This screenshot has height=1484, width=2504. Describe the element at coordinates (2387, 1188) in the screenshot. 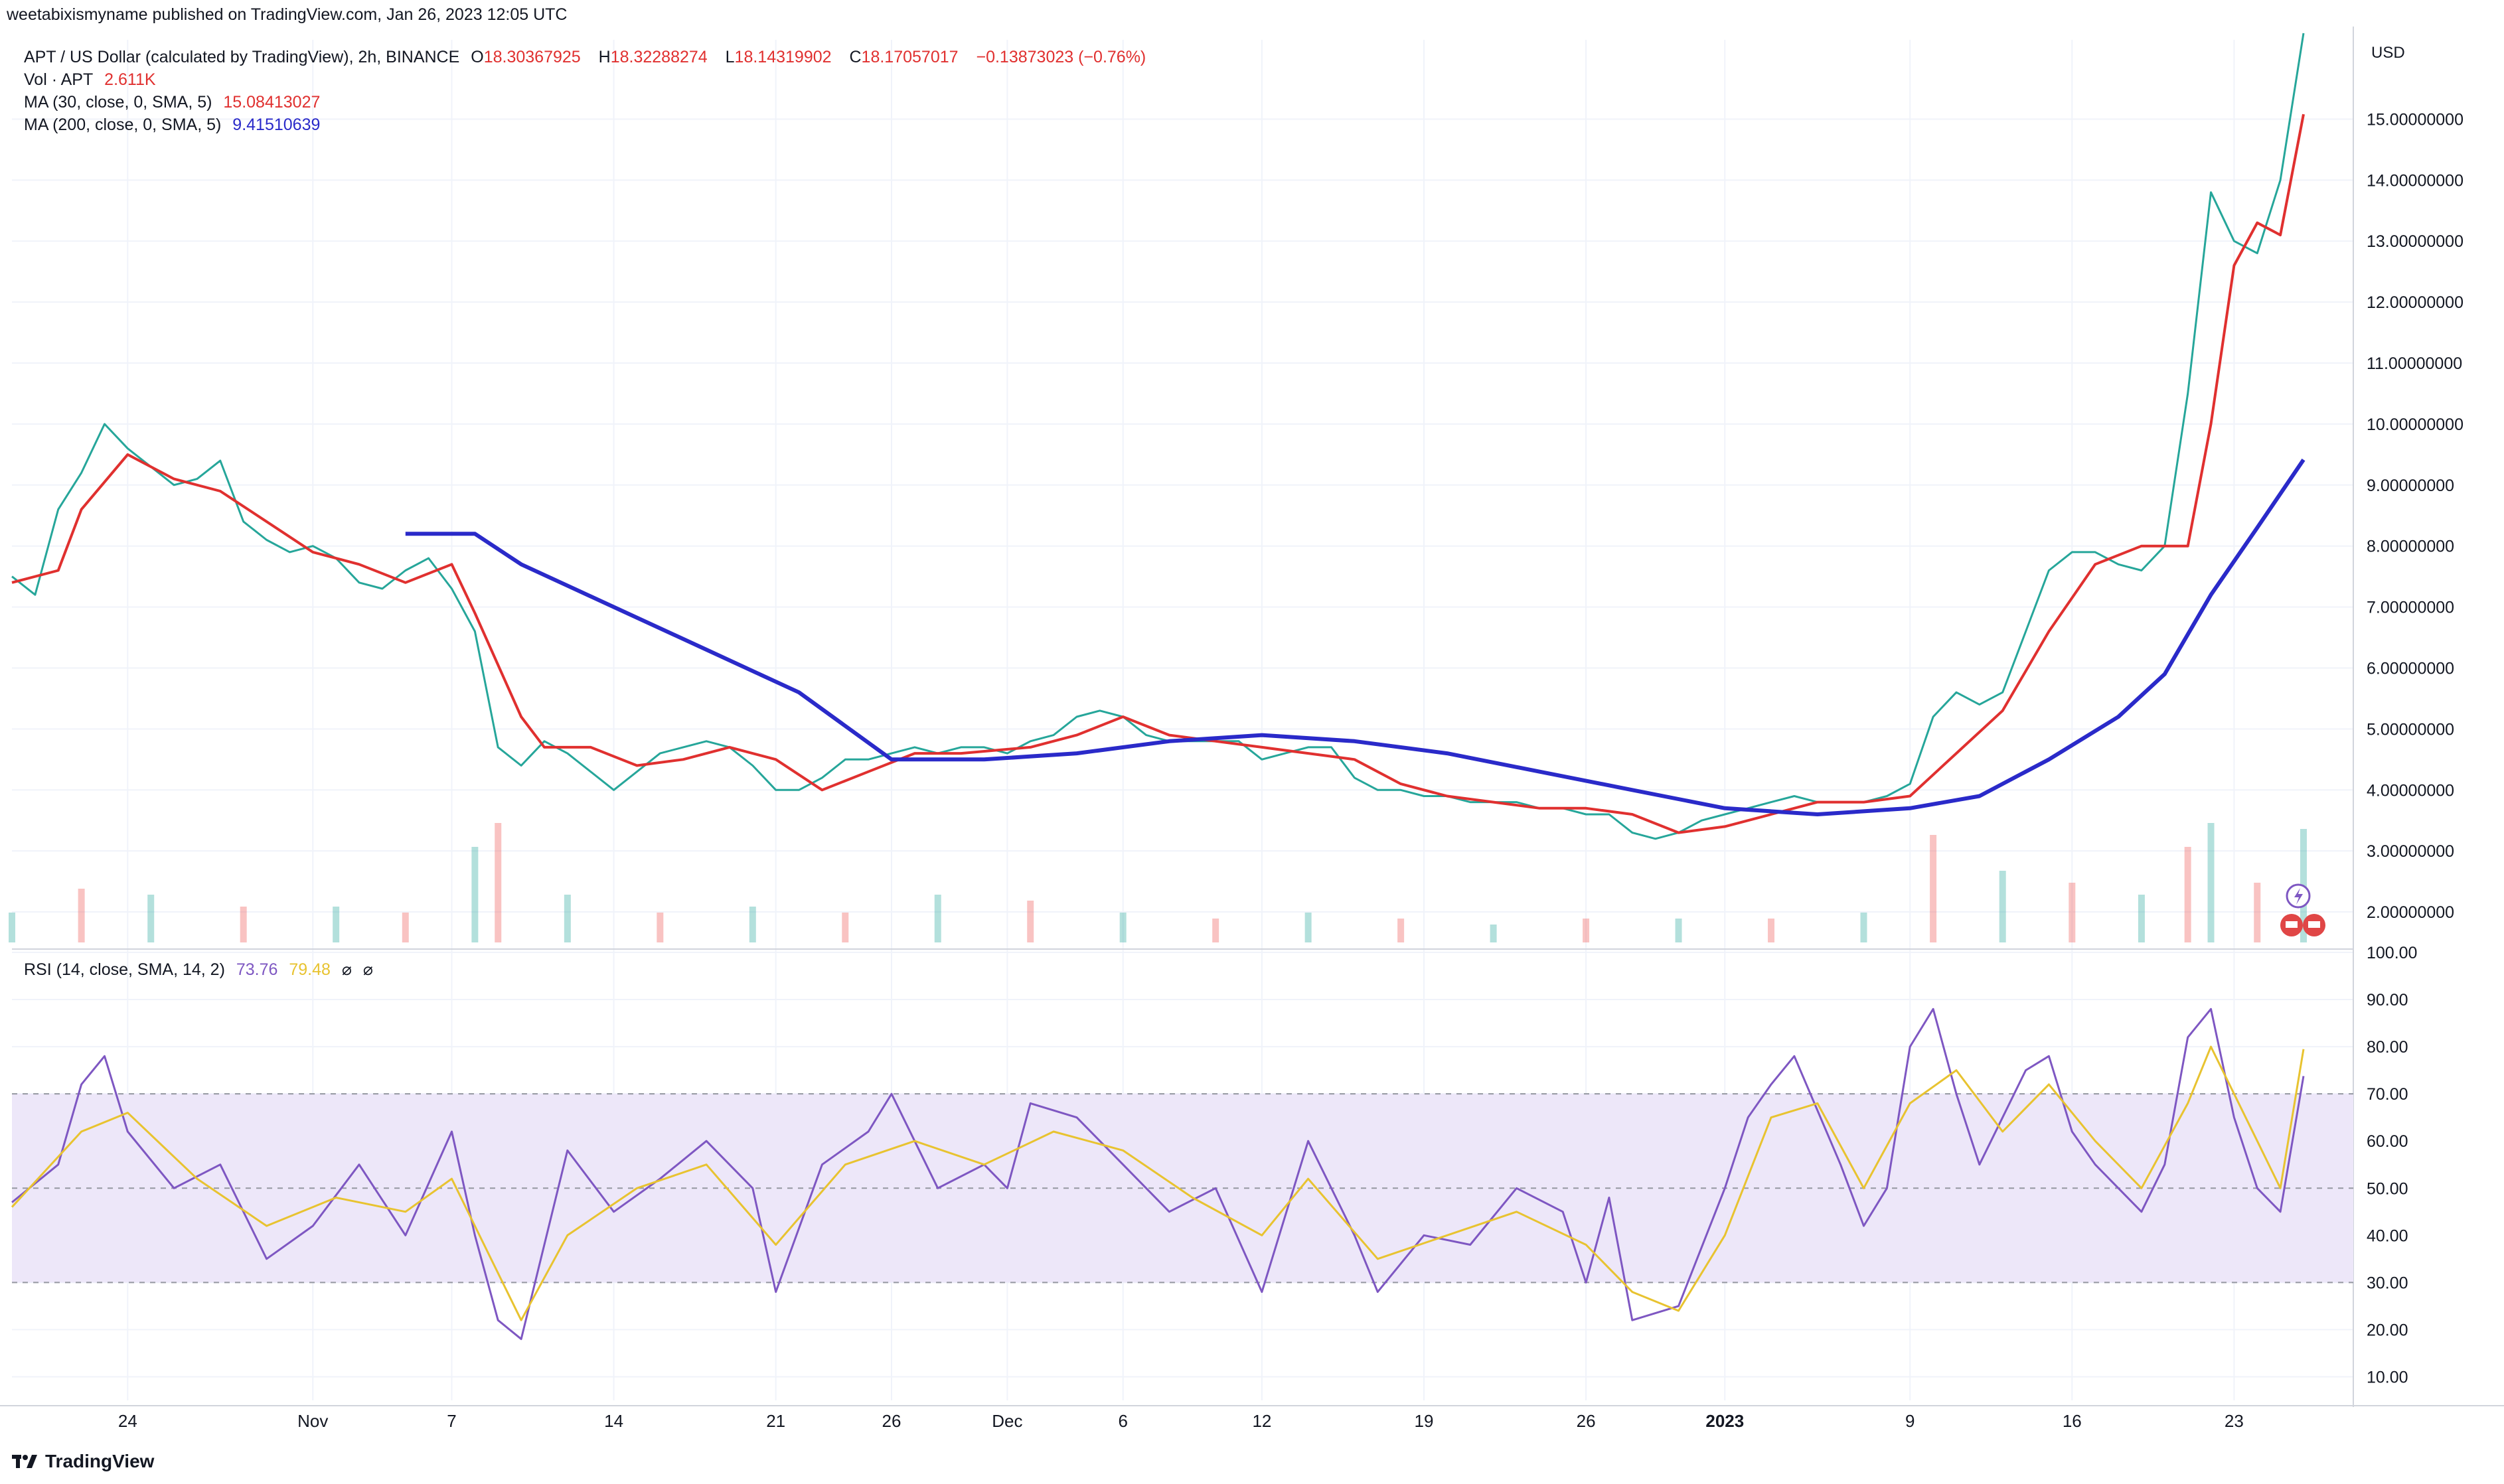

I see `rsi-tick-label: 50.00` at that location.